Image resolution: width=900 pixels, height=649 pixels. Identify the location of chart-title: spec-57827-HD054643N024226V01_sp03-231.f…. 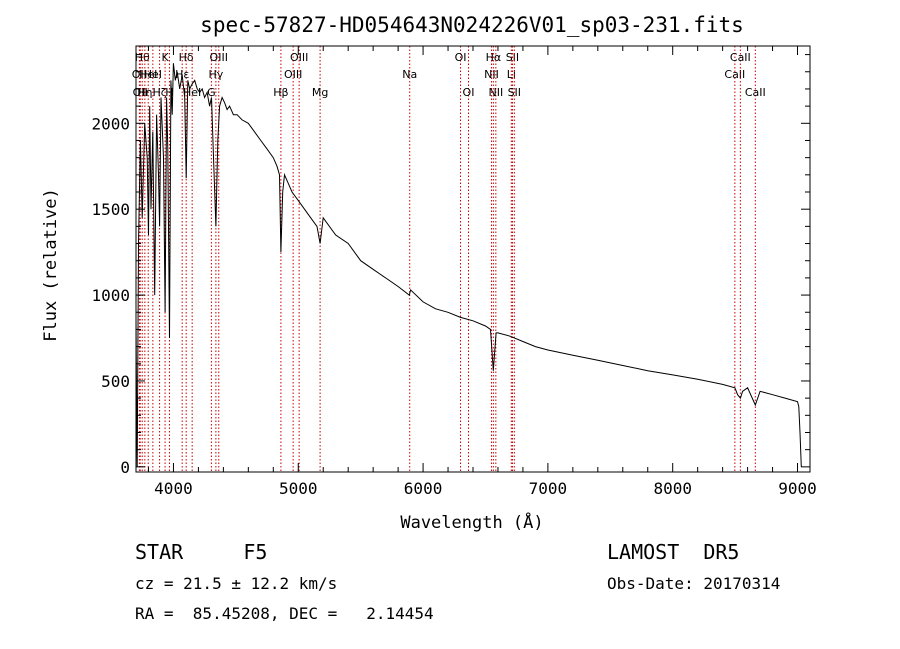
(472, 25).